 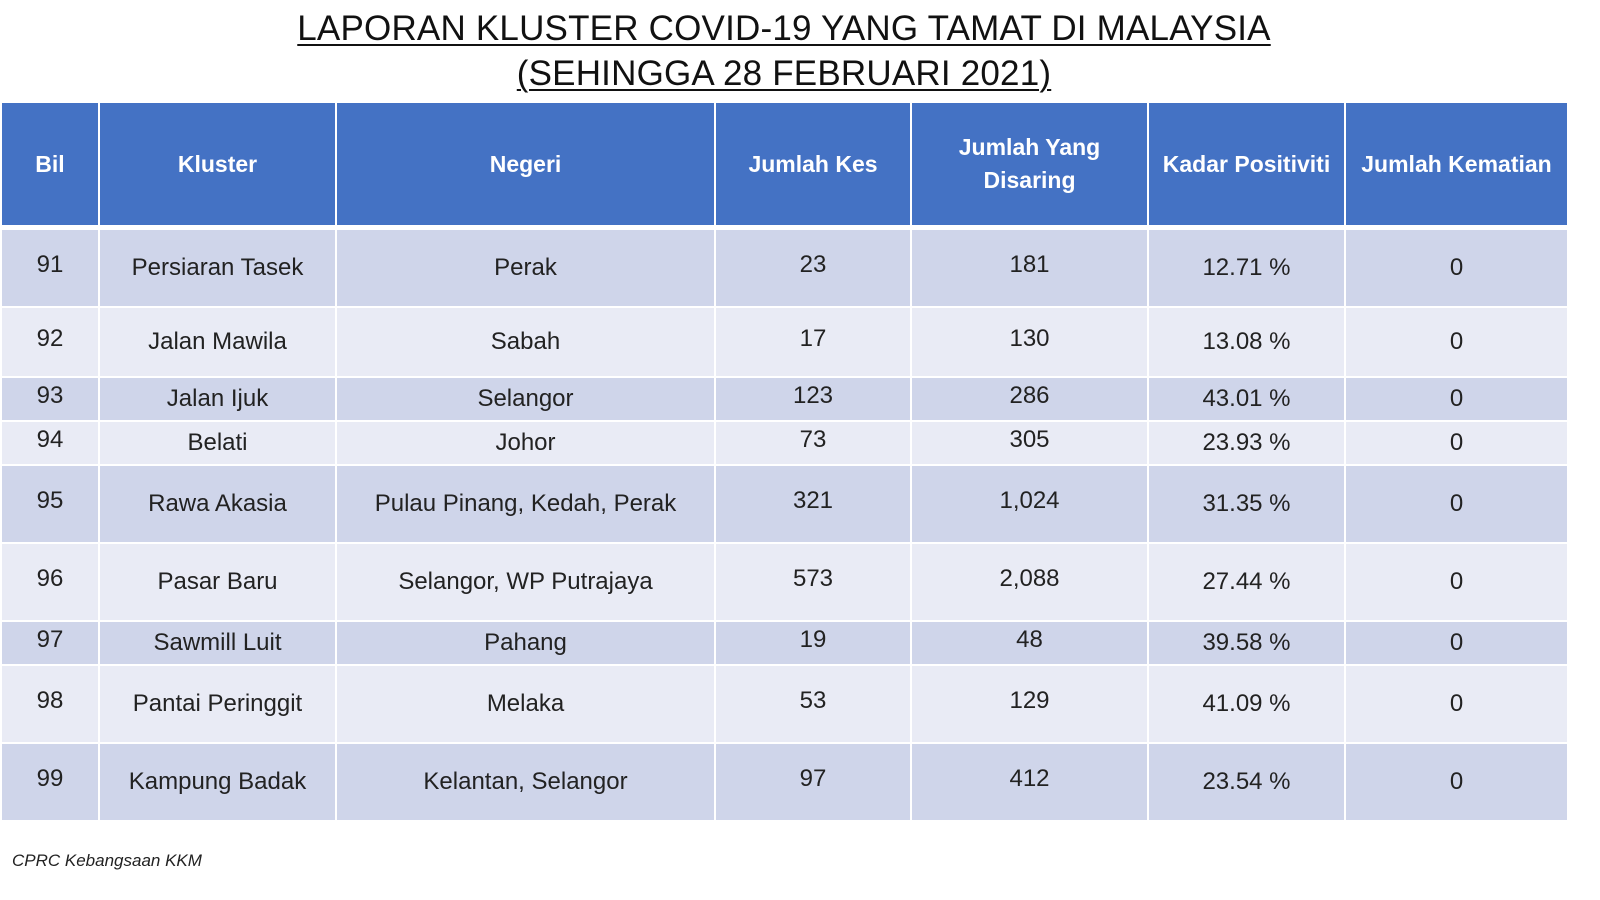 I want to click on cell-kluster: Persiaran Tasek, so click(x=217, y=268).